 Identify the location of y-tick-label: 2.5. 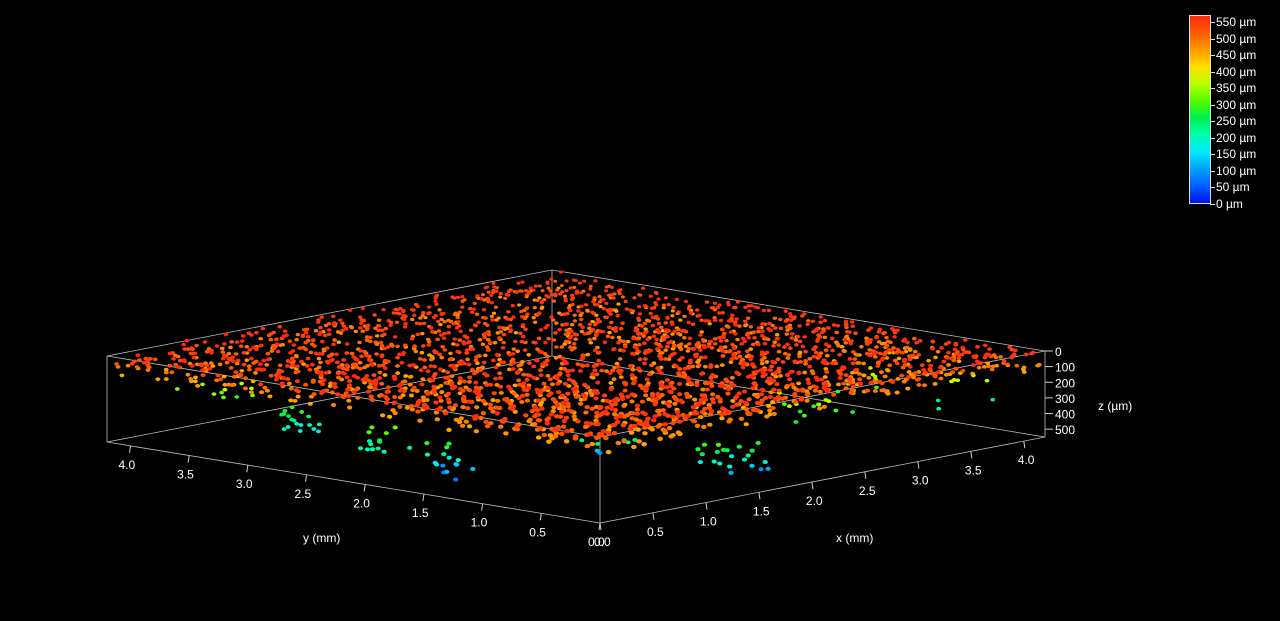
(303, 494).